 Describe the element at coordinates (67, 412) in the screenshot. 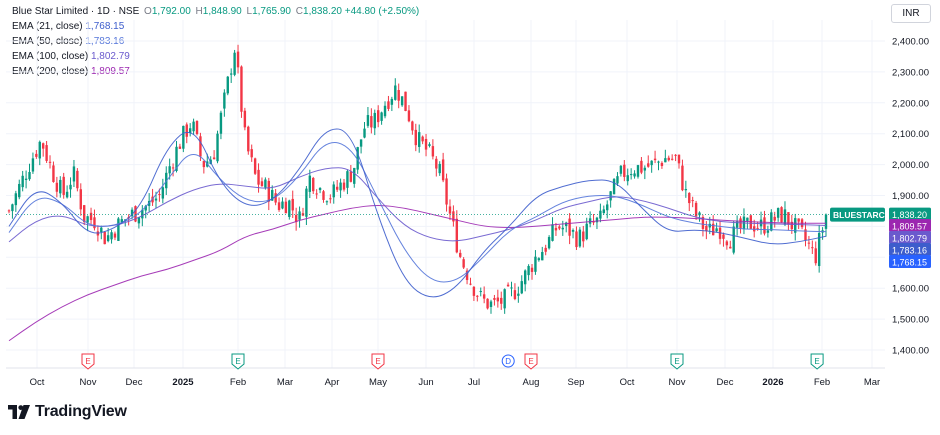

I see `tradingview-logo: TradingView` at that location.